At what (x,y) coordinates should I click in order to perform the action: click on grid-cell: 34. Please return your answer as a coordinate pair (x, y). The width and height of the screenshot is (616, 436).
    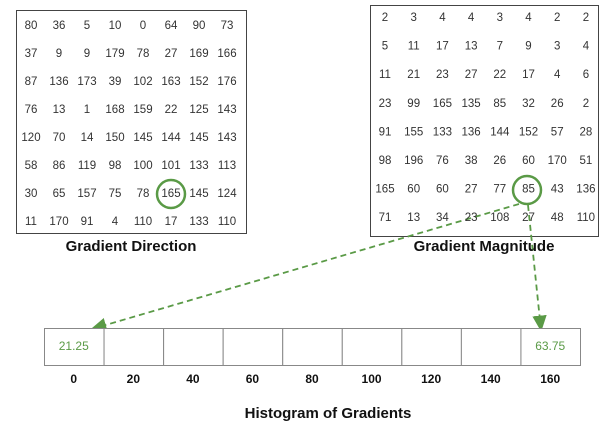
    Looking at the image, I should click on (442, 218).